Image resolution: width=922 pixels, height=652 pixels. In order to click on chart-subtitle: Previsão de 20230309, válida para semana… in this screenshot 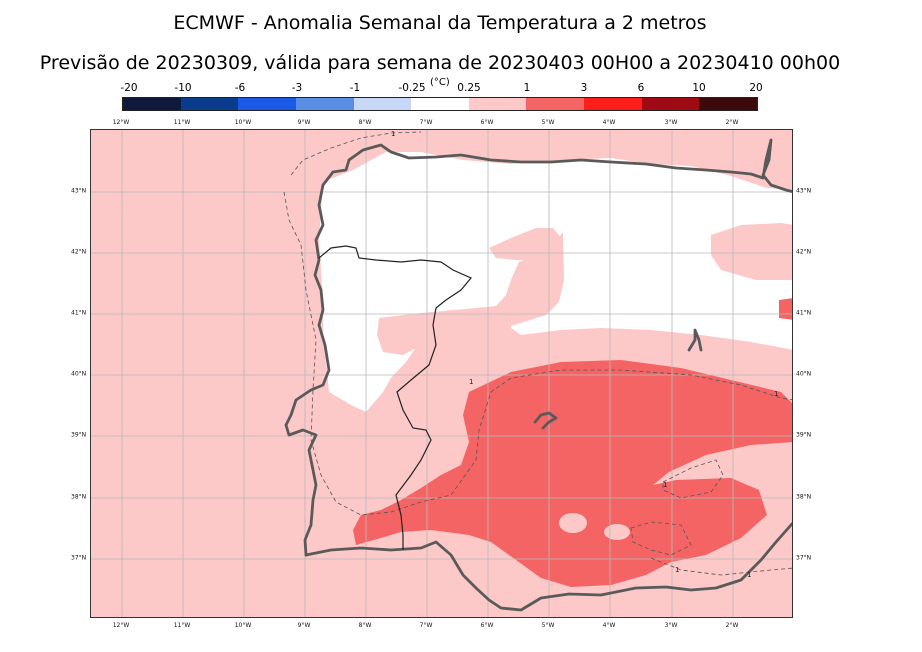, I will do `click(440, 63)`.